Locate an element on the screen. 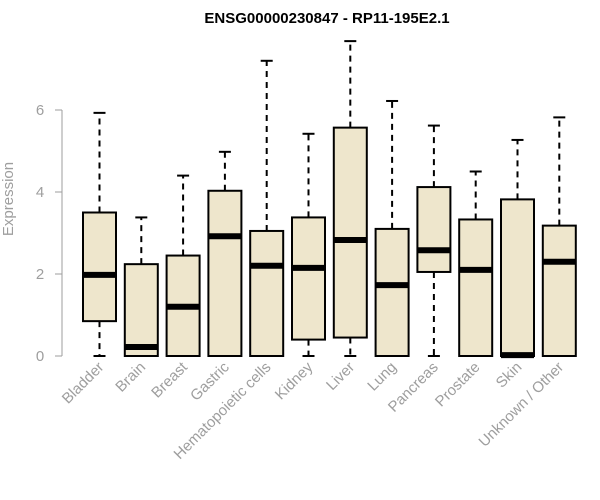  x-category-label: Lung is located at coordinates (382, 377).